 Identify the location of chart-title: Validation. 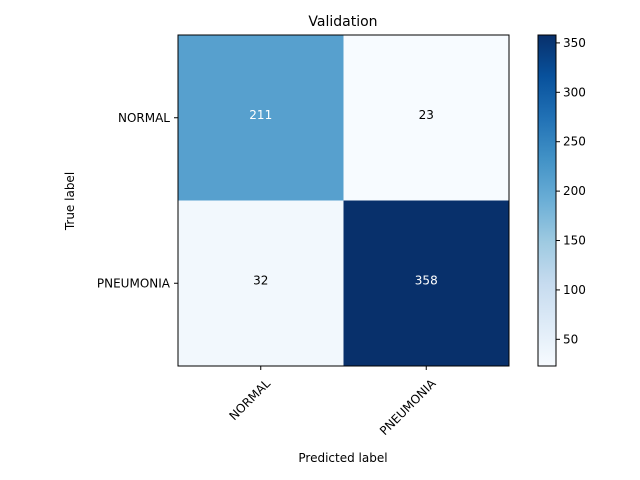
(342, 22).